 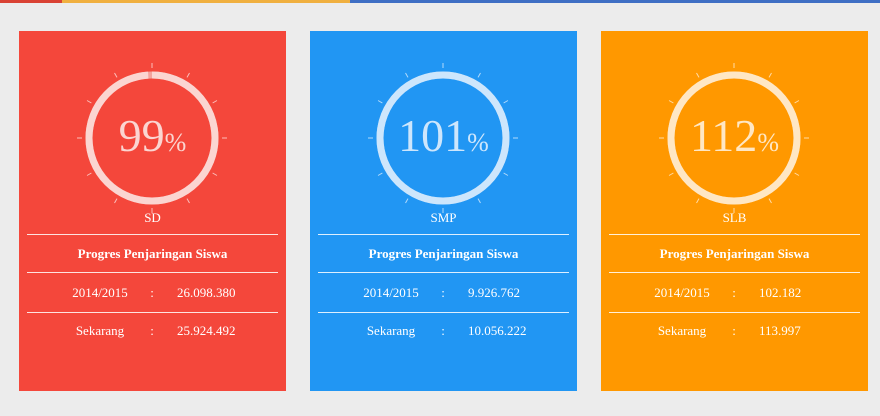 I want to click on percent-number: 101, so click(x=433, y=135).